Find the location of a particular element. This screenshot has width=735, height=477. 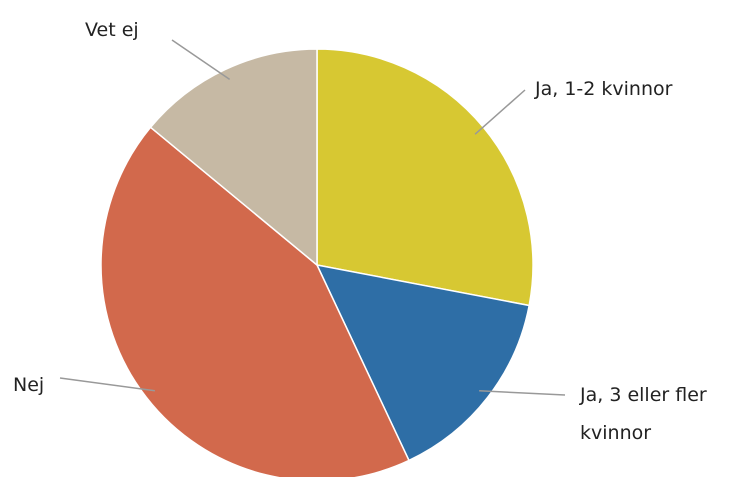

slice-label: Ja, 3 eller fler kvinnor is located at coordinates (643, 414).